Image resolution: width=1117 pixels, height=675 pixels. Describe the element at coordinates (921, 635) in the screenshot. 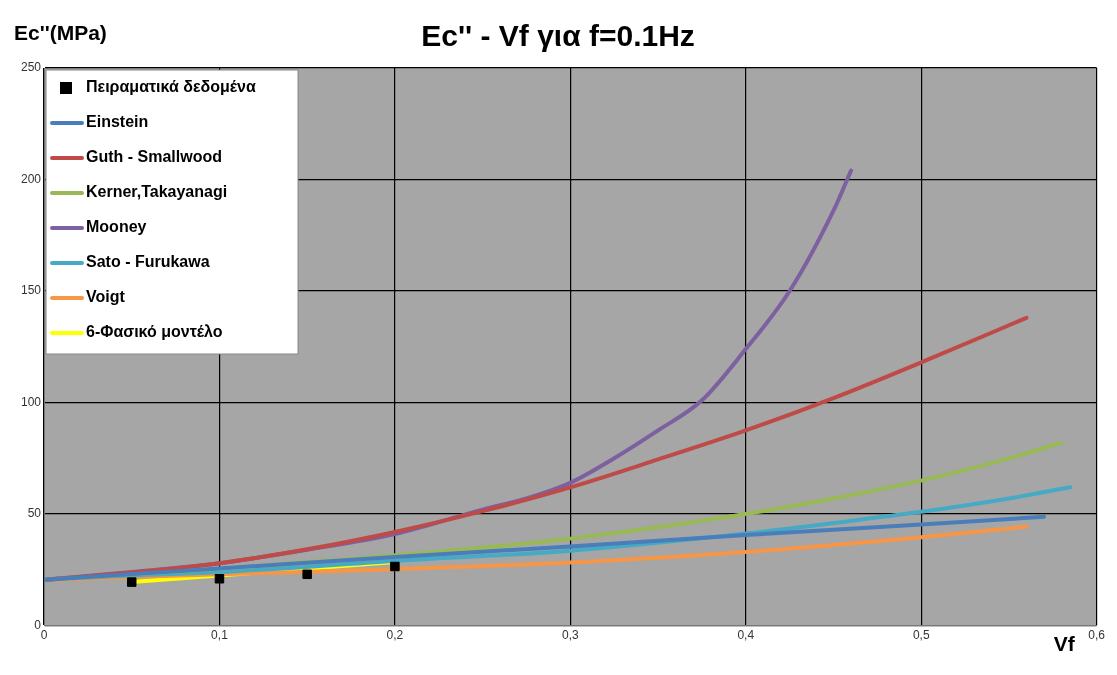

I see `x-tick-label: 0,5` at that location.